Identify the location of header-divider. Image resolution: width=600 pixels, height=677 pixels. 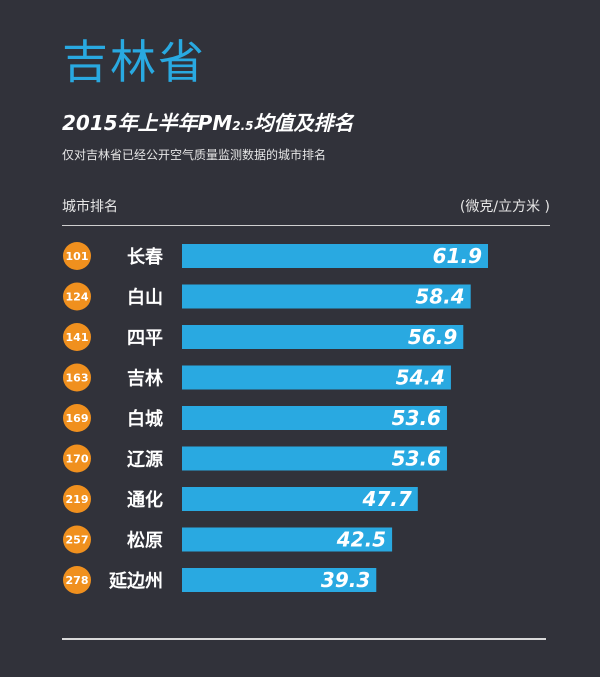
(306, 225).